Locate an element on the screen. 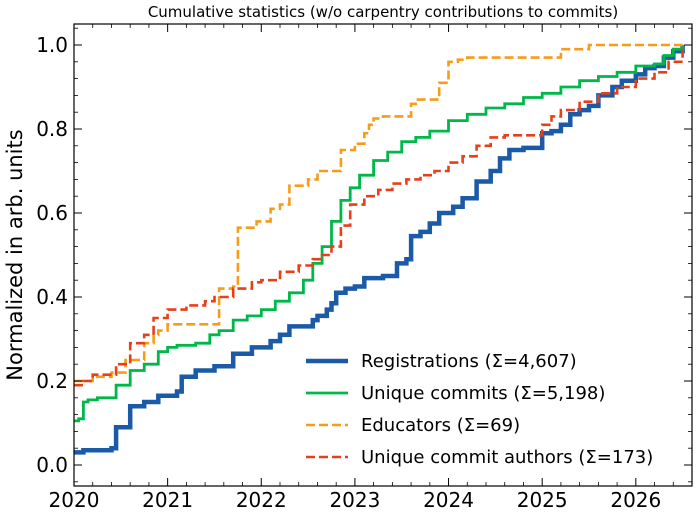 This screenshot has width=698, height=520. x-tick-label: 2022 is located at coordinates (261, 500).